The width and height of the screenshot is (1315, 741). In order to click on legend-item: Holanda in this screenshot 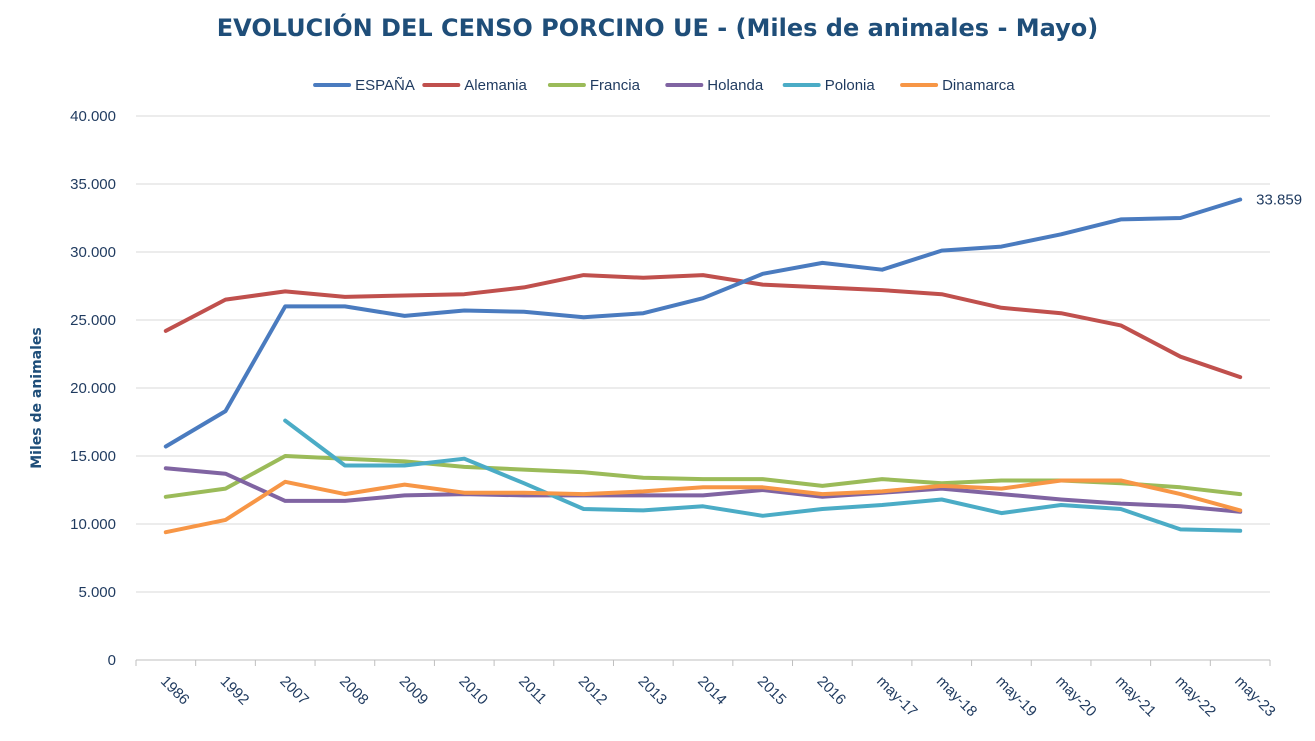, I will do `click(714, 85)`.